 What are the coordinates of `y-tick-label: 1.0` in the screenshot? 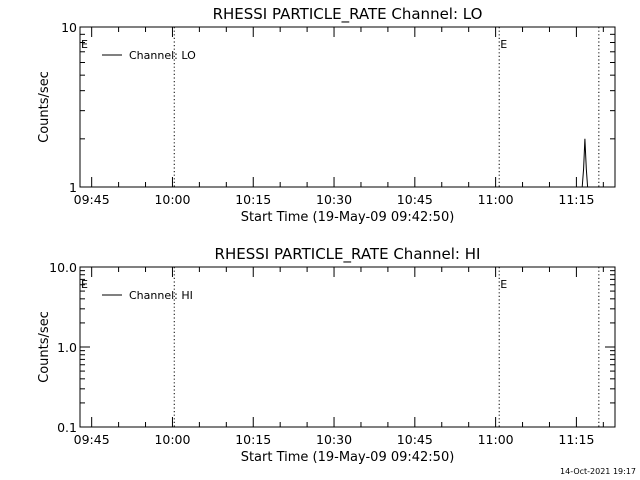 It's located at (67, 347).